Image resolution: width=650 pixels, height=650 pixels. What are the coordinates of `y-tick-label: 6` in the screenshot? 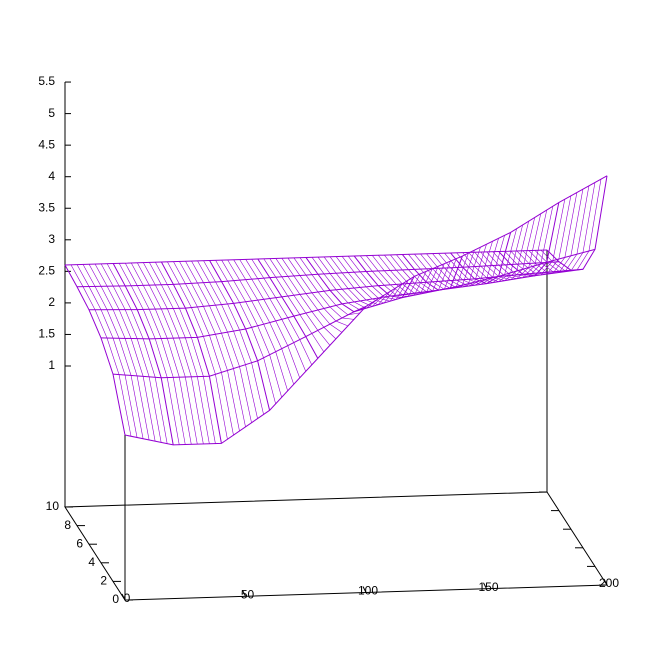 It's located at (79, 543).